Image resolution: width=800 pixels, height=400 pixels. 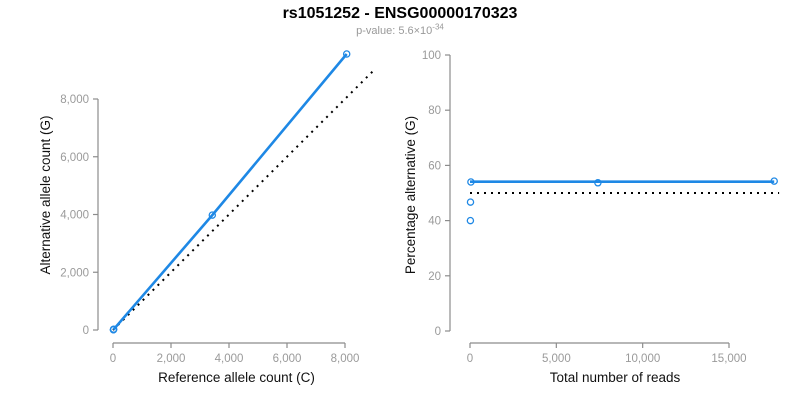 What do you see at coordinates (434, 111) in the screenshot?
I see `y-tick-label: 80` at bounding box center [434, 111].